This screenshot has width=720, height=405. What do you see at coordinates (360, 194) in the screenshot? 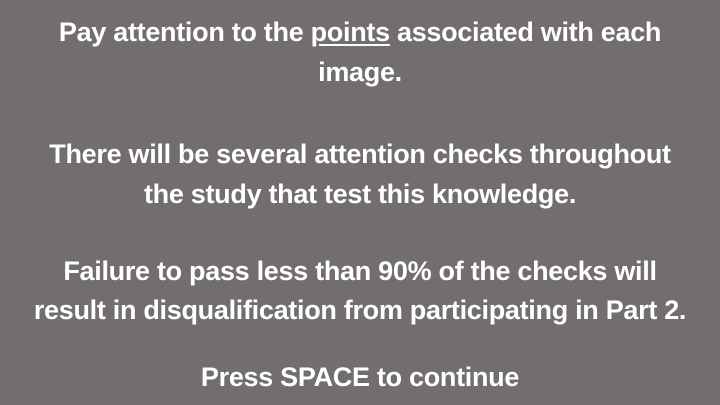
I see `instruction-line-4: the study that test this knowledge.` at bounding box center [360, 194].